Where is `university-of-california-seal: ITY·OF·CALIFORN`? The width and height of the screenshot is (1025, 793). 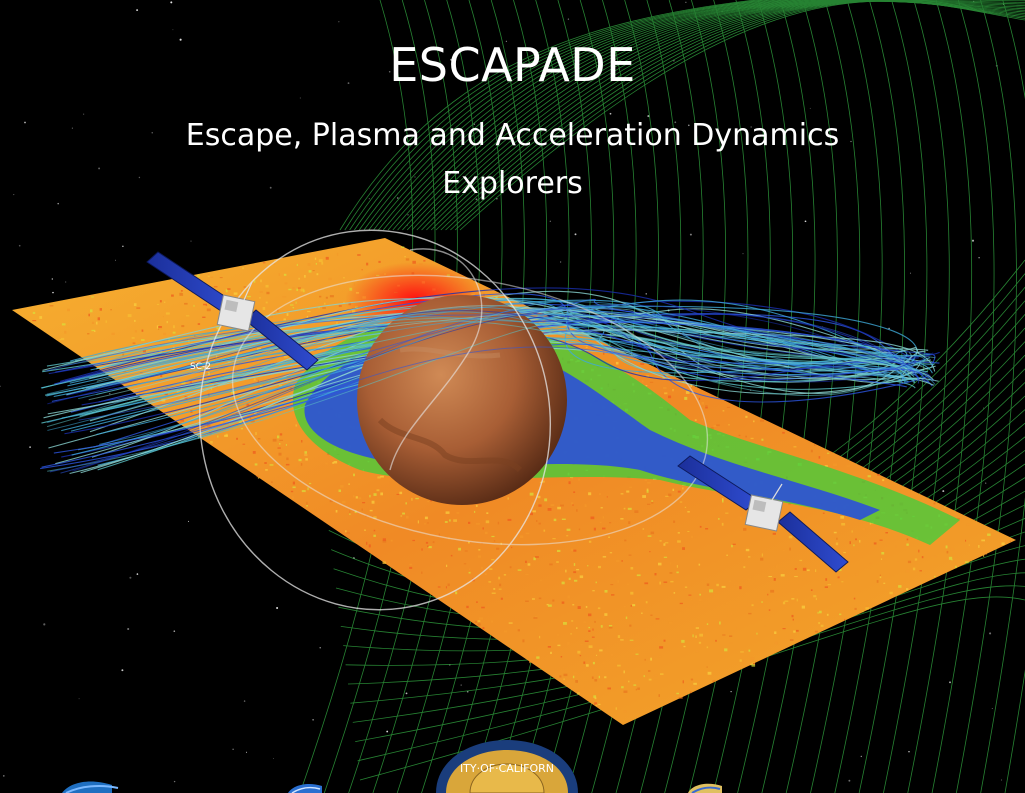
university-of-california-seal: ITY·OF·CALIFORN is located at coordinates (507, 766).